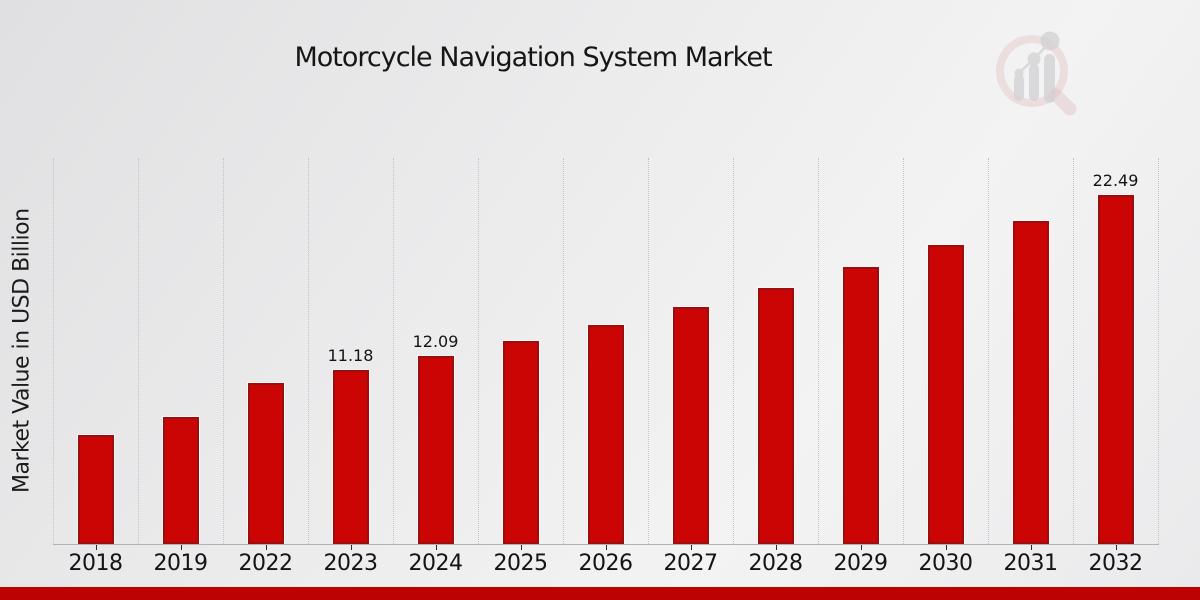  What do you see at coordinates (690, 425) in the screenshot?
I see `bar-2027` at bounding box center [690, 425].